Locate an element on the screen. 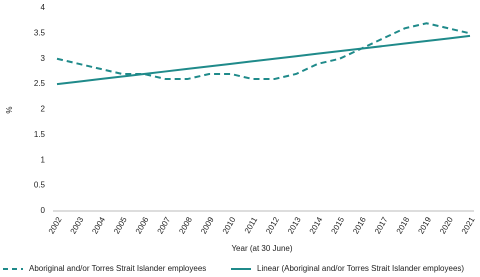 This screenshot has width=480, height=277. x-tick-label: 2008 is located at coordinates (185, 225).